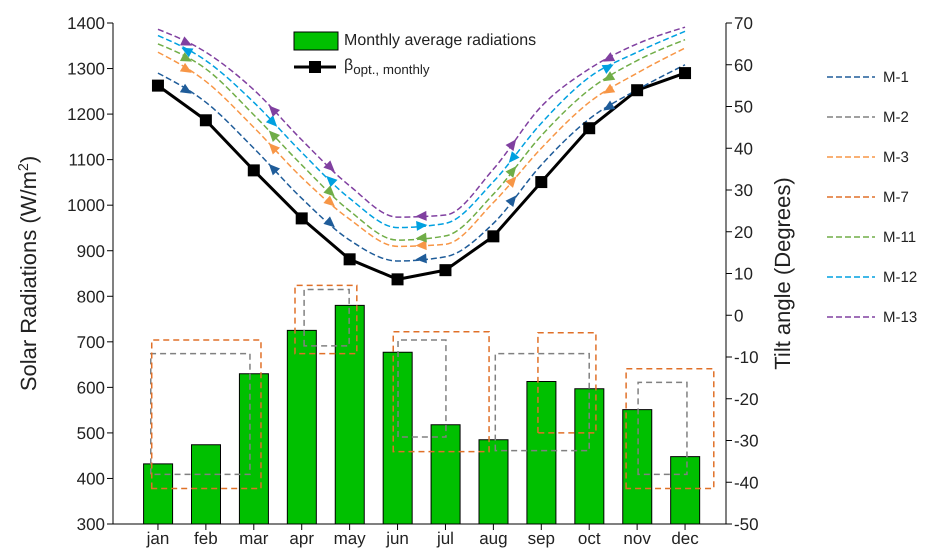  Describe the element at coordinates (445, 538) in the screenshot. I see `x-tick-label: jul` at that location.